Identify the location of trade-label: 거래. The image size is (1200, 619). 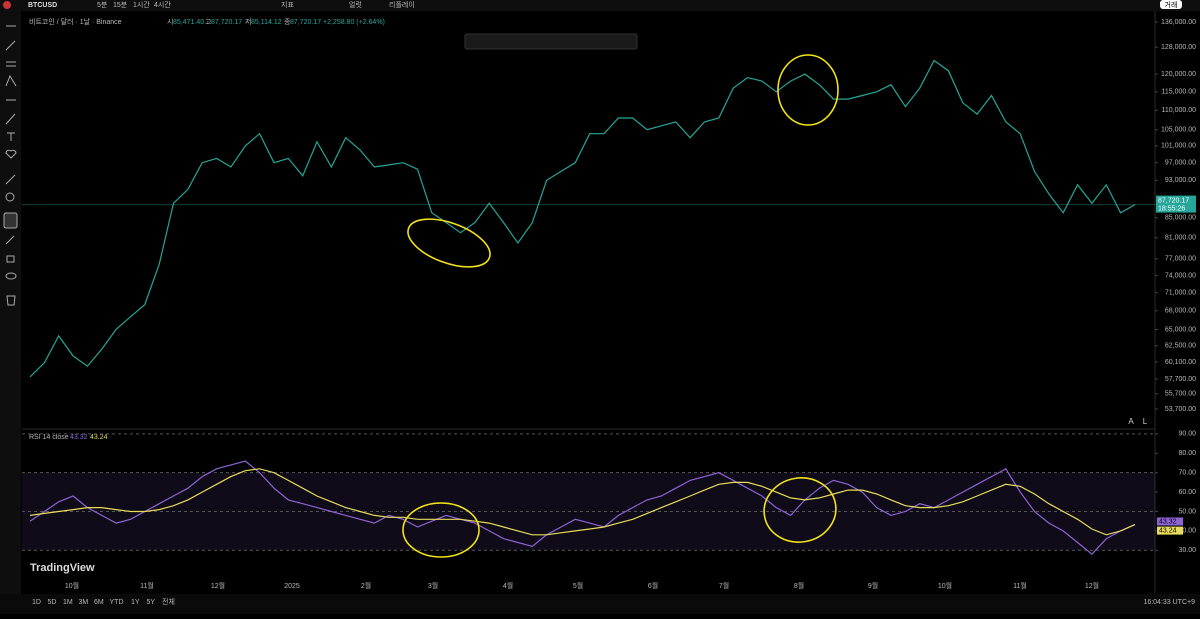
(1171, 4).